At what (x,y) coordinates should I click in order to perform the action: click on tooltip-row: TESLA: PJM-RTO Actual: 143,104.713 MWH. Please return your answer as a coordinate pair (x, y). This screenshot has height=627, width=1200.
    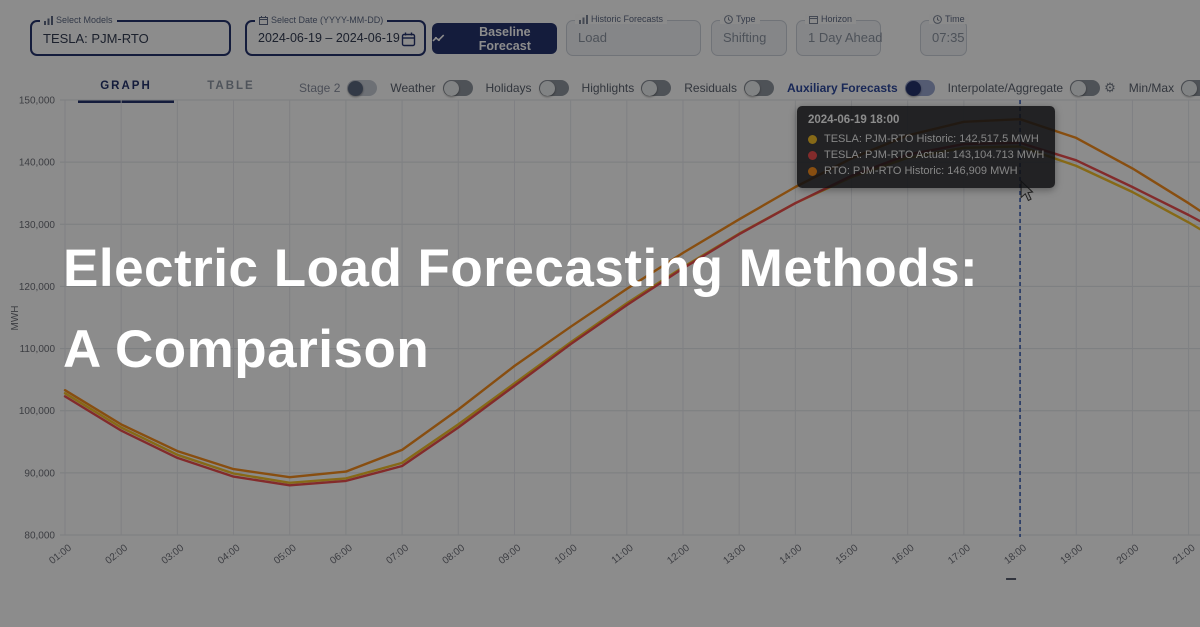
    Looking at the image, I should click on (926, 155).